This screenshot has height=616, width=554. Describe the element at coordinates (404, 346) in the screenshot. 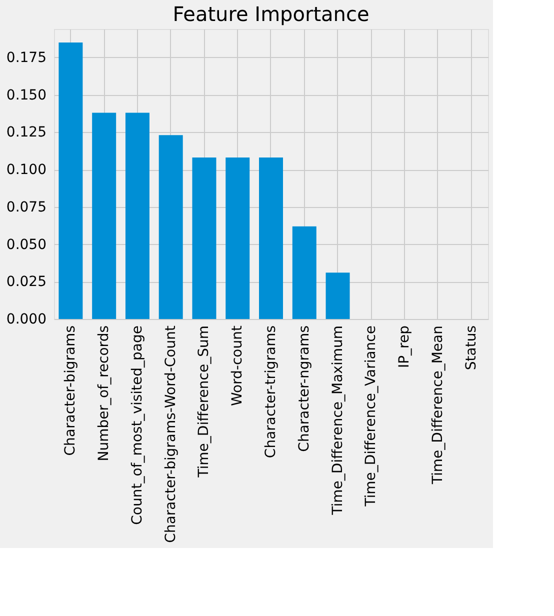

I see `x-tick-label: IP_rep` at that location.